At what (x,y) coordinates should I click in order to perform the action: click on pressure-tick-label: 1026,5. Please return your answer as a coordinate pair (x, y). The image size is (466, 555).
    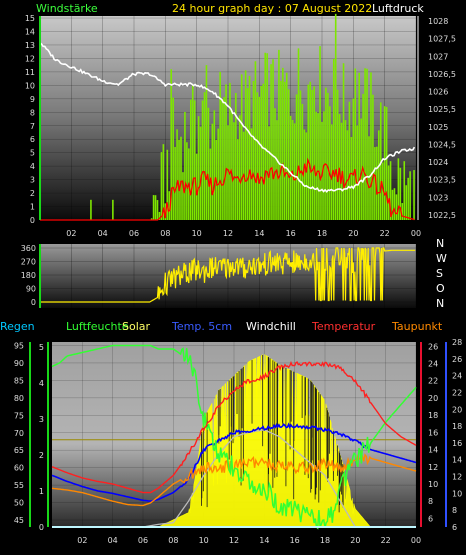
    Looking at the image, I should click on (442, 74).